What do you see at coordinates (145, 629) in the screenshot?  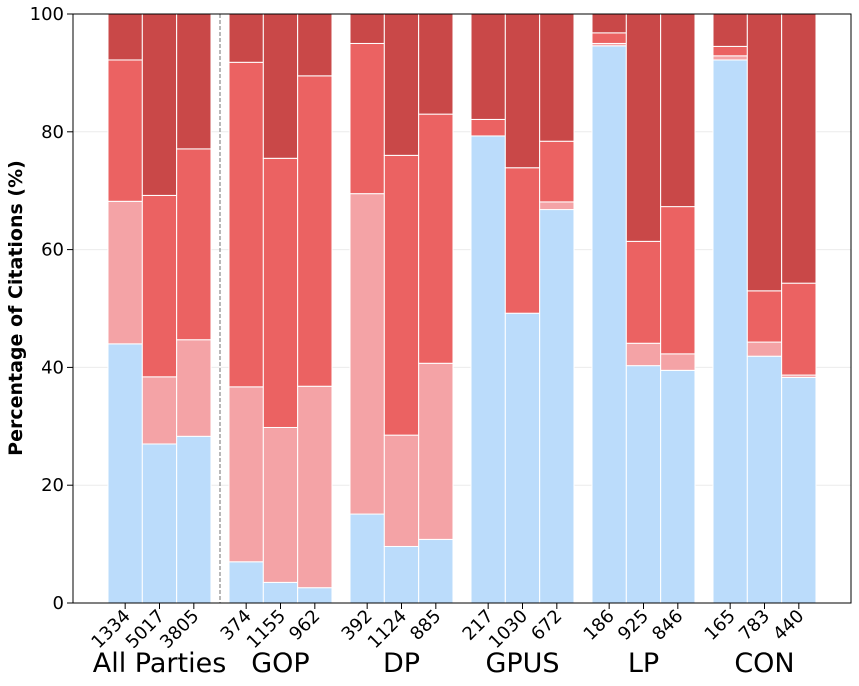 I see `x-tick-label: 5017` at bounding box center [145, 629].